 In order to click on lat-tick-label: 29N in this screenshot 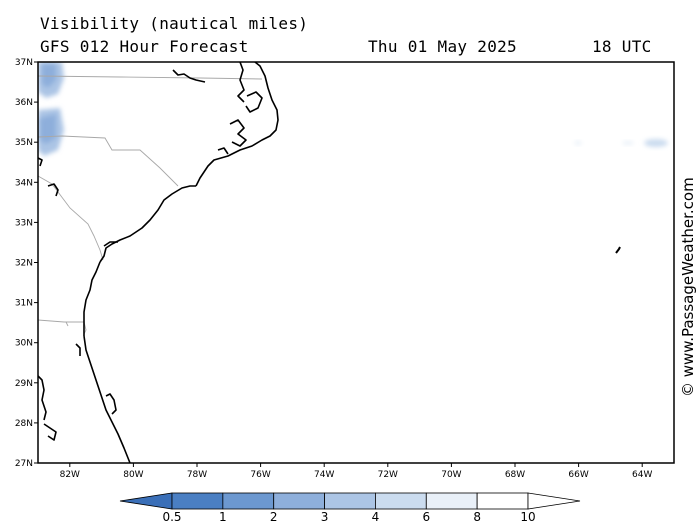, I will do `click(24, 384)`.